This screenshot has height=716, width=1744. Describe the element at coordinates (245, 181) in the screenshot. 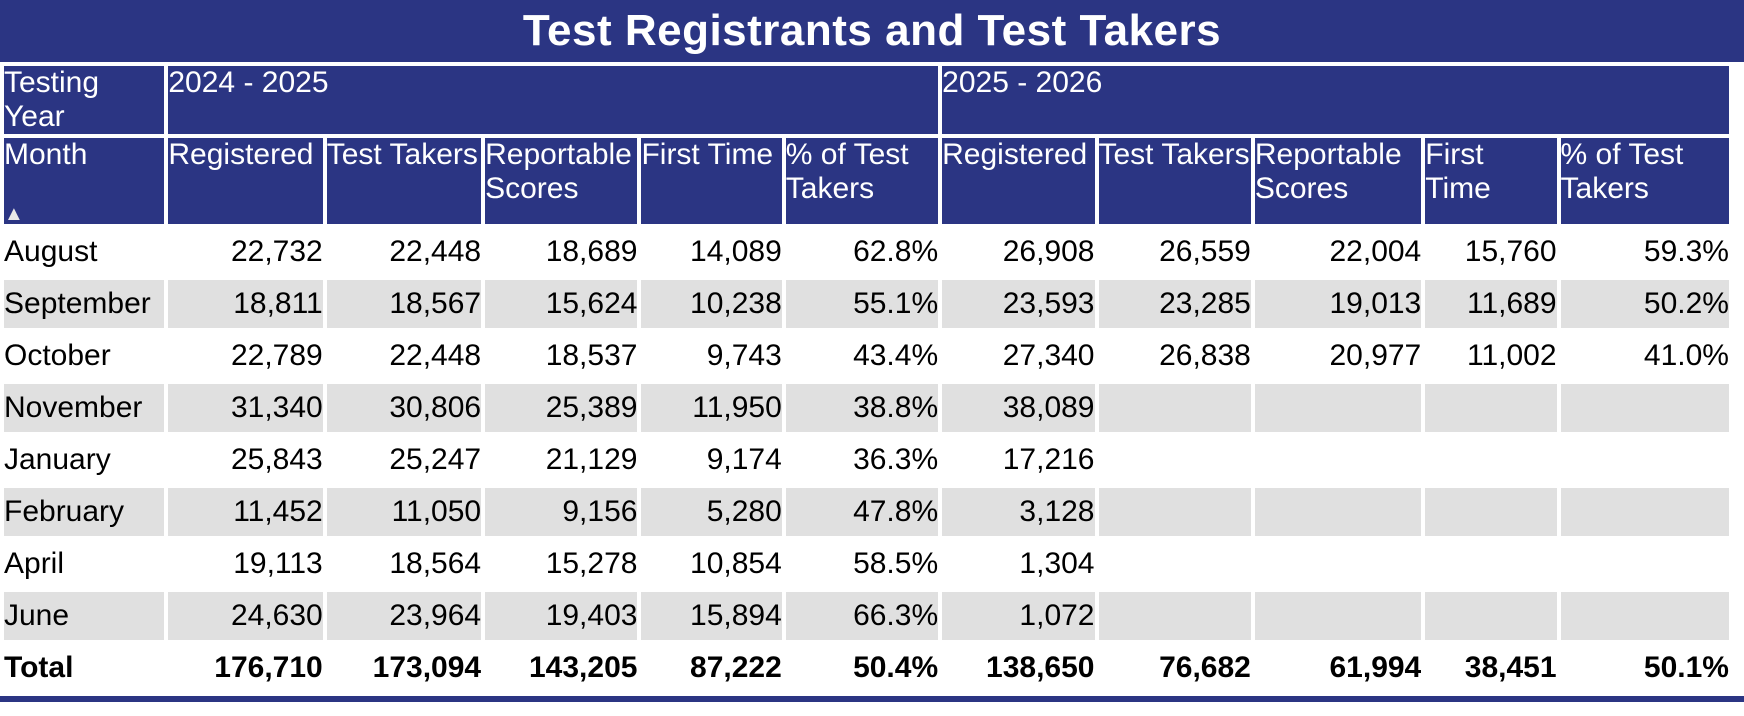

I see `column-header-registered-group1: Registered` at that location.